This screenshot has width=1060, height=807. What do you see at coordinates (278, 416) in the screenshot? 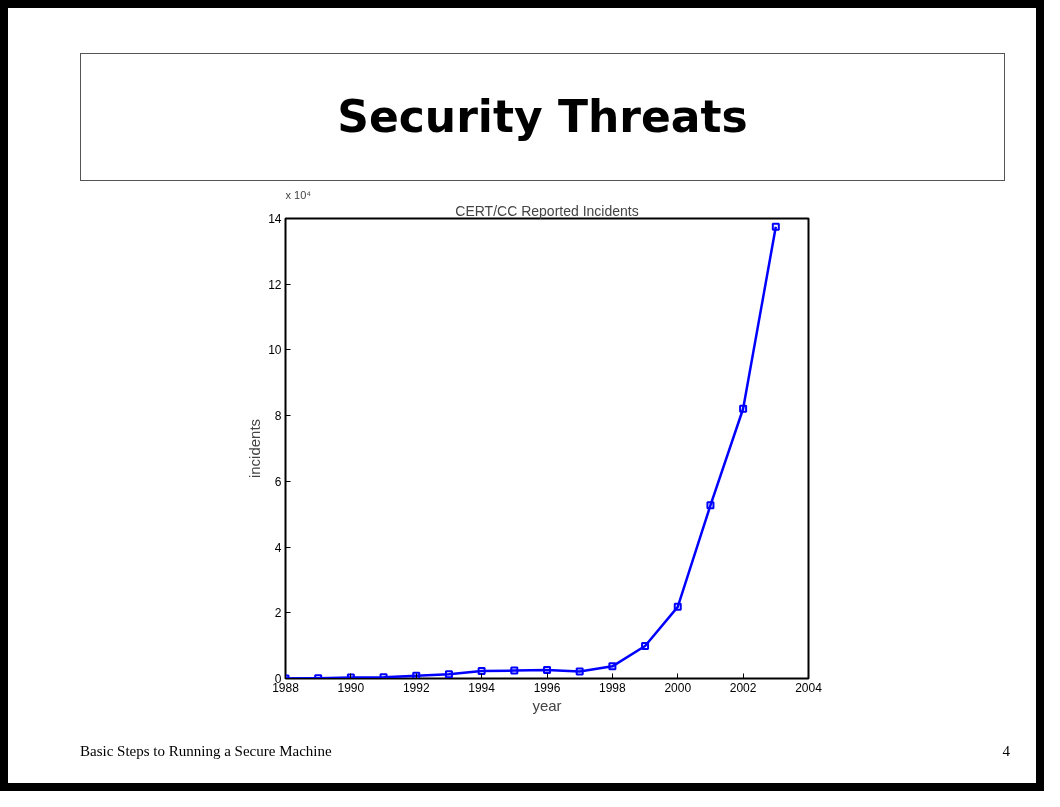
I see `y-tick-label: 8` at bounding box center [278, 416].